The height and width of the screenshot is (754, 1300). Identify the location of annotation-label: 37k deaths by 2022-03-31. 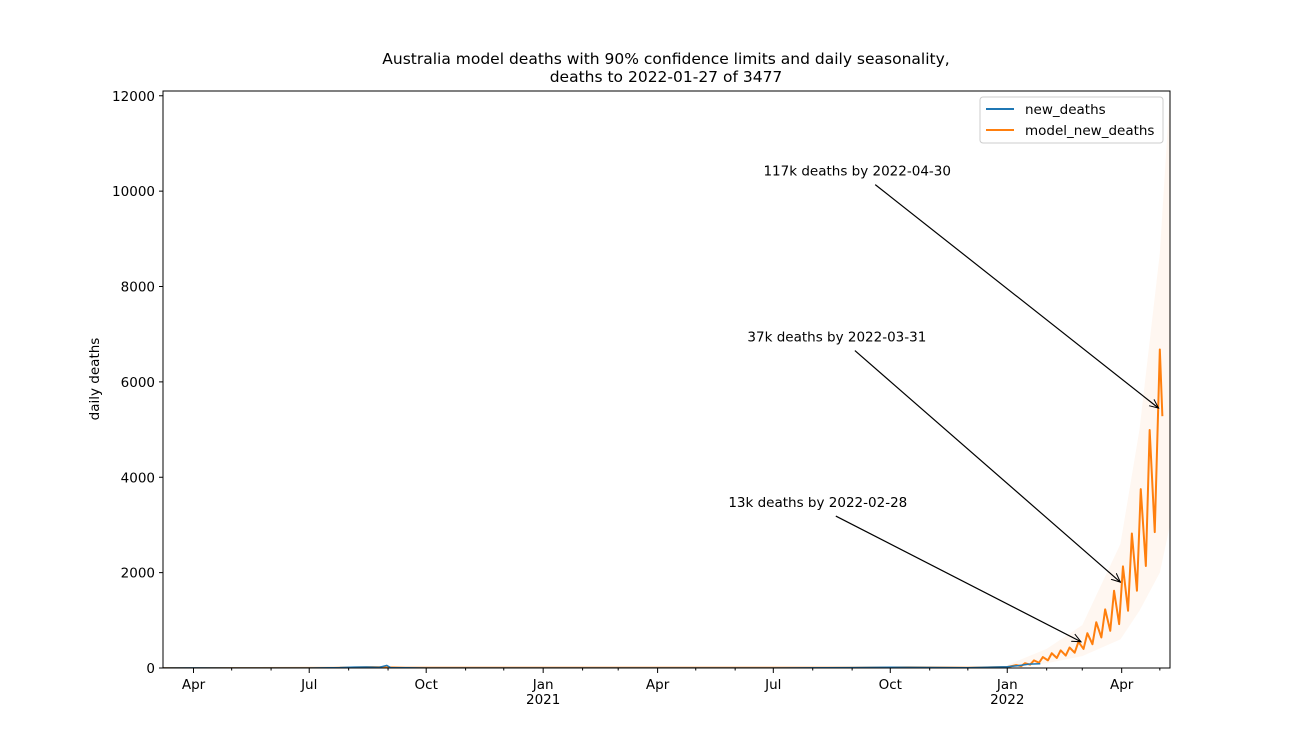
(836, 338).